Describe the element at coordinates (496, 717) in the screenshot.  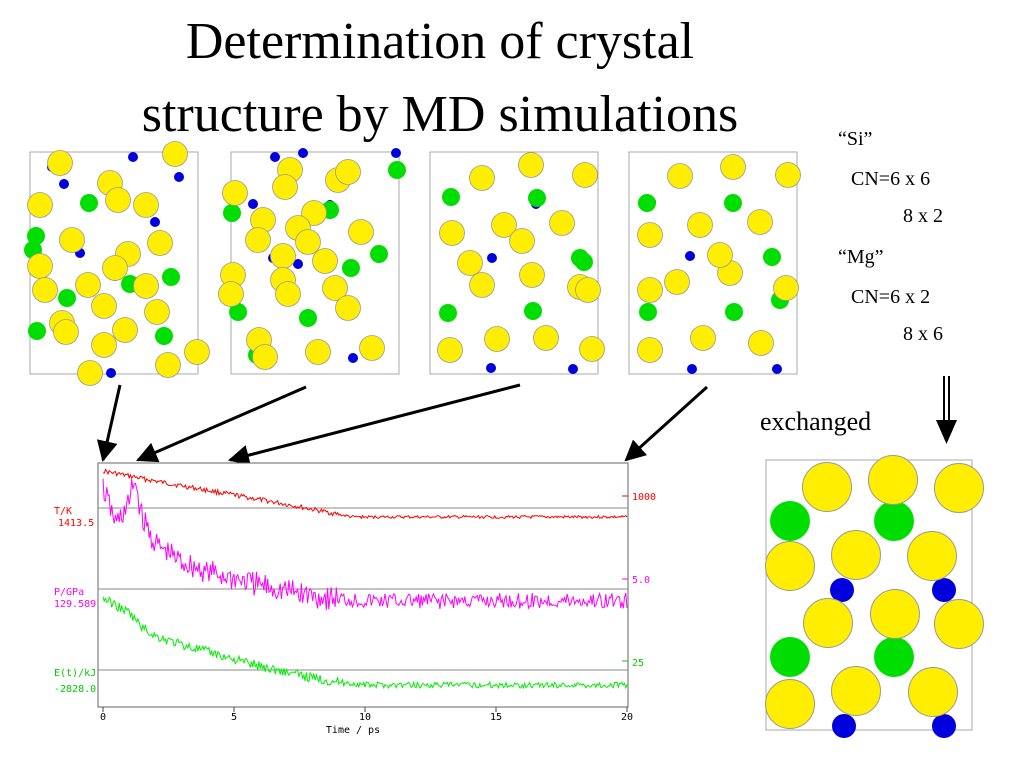
I see `x-tick-15: 15` at that location.